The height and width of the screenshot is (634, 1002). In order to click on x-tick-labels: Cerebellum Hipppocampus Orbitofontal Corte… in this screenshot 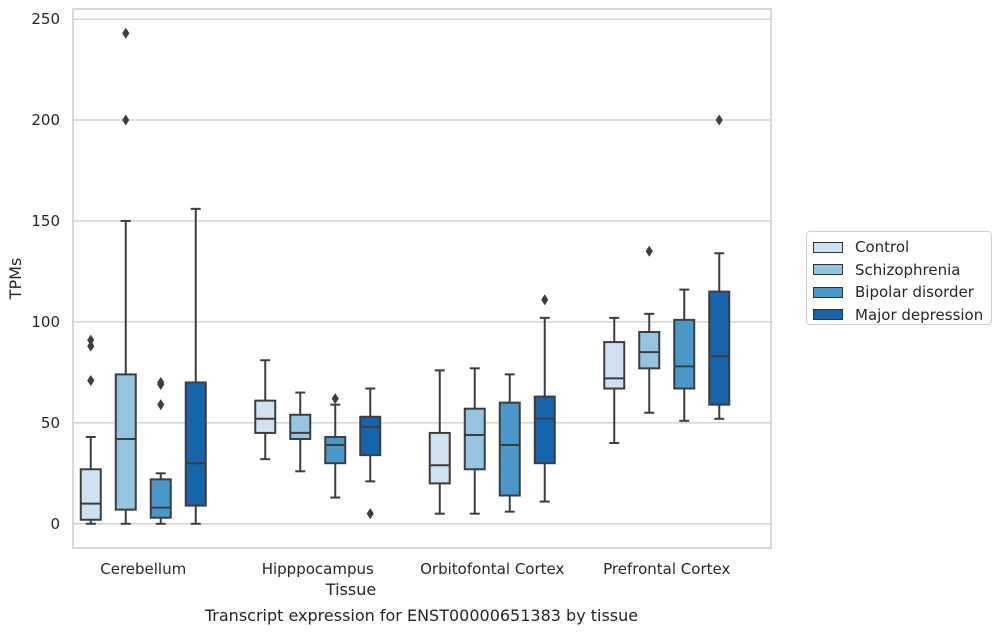, I will do `click(415, 569)`.